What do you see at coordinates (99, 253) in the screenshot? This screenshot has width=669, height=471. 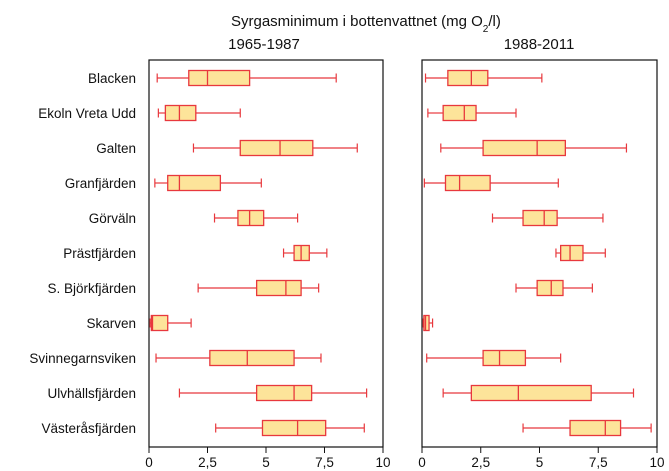 I see `category-label: Prästfjärden` at bounding box center [99, 253].